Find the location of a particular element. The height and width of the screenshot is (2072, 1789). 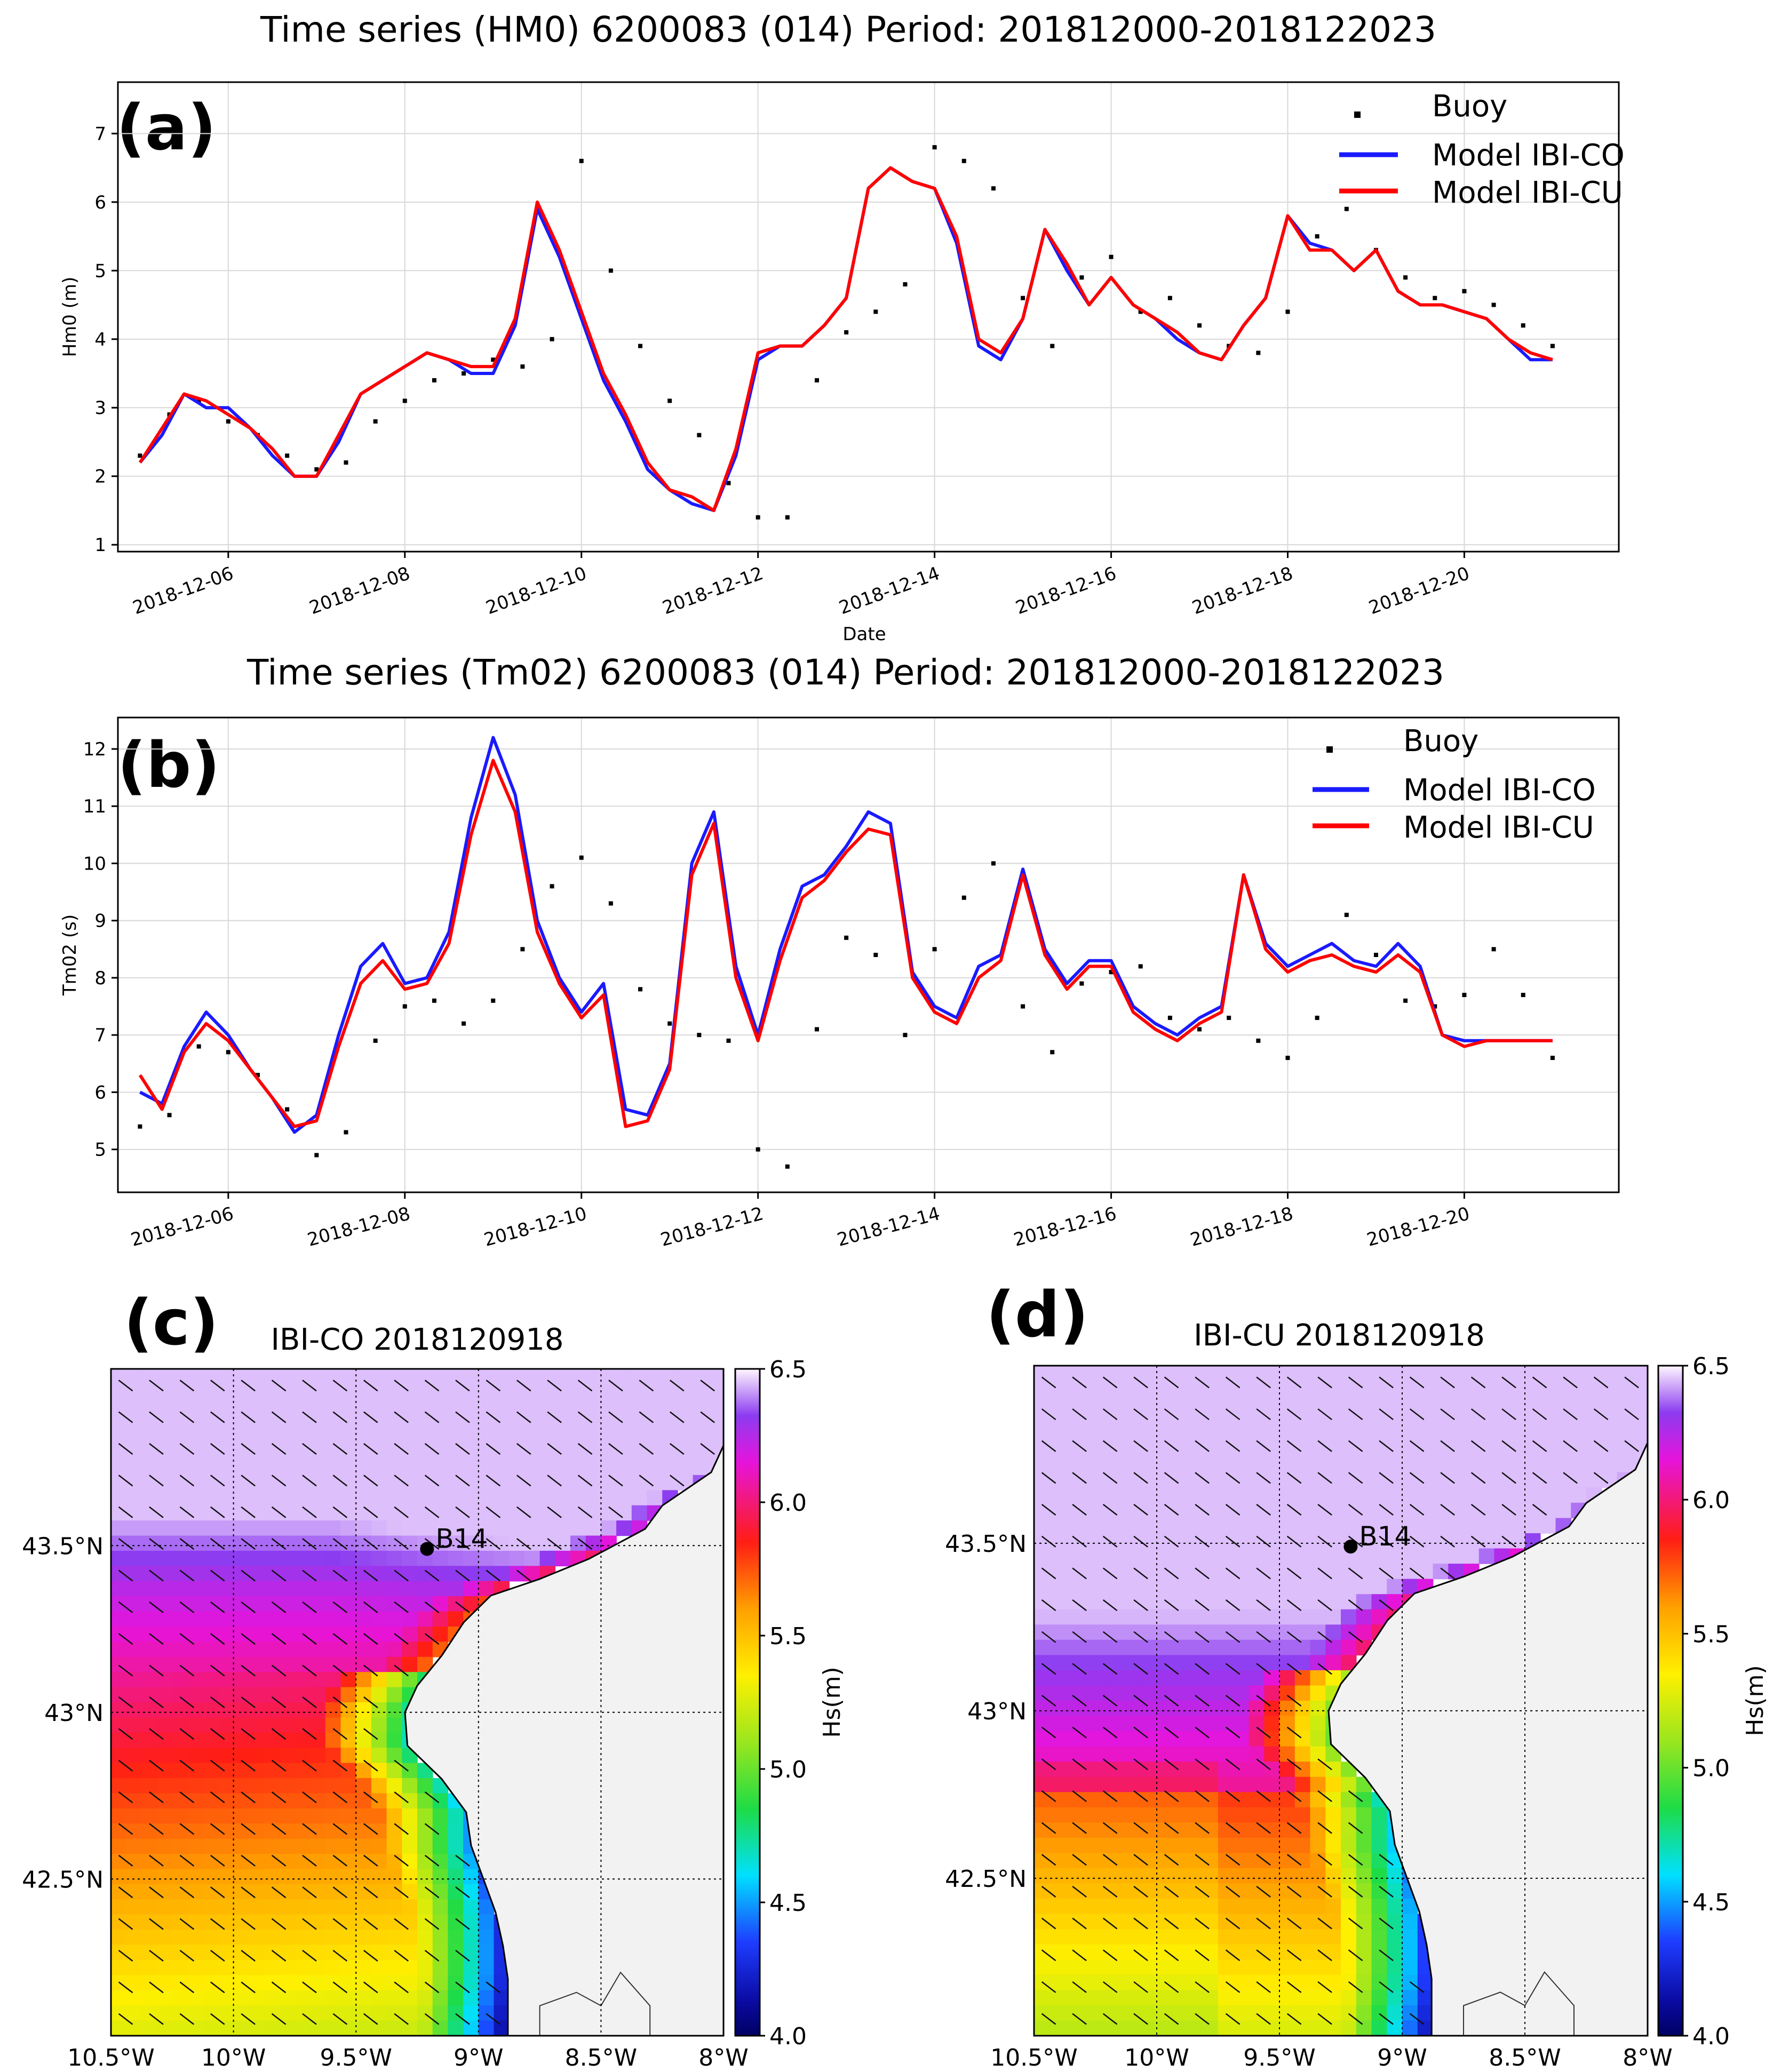

y-tick-label: 5 is located at coordinates (100, 271).